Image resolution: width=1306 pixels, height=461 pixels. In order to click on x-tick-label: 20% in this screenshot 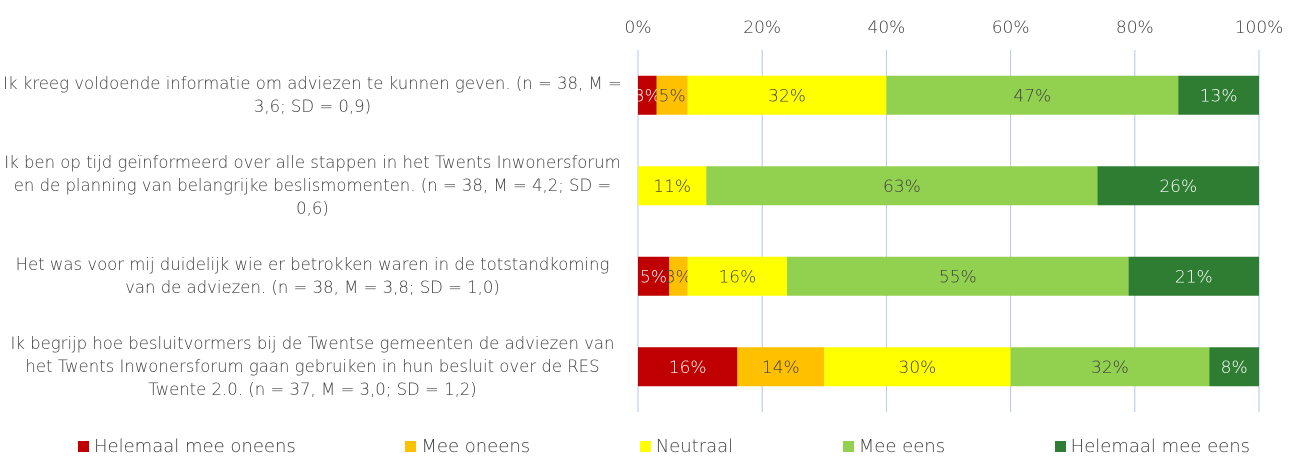, I will do `click(762, 28)`.